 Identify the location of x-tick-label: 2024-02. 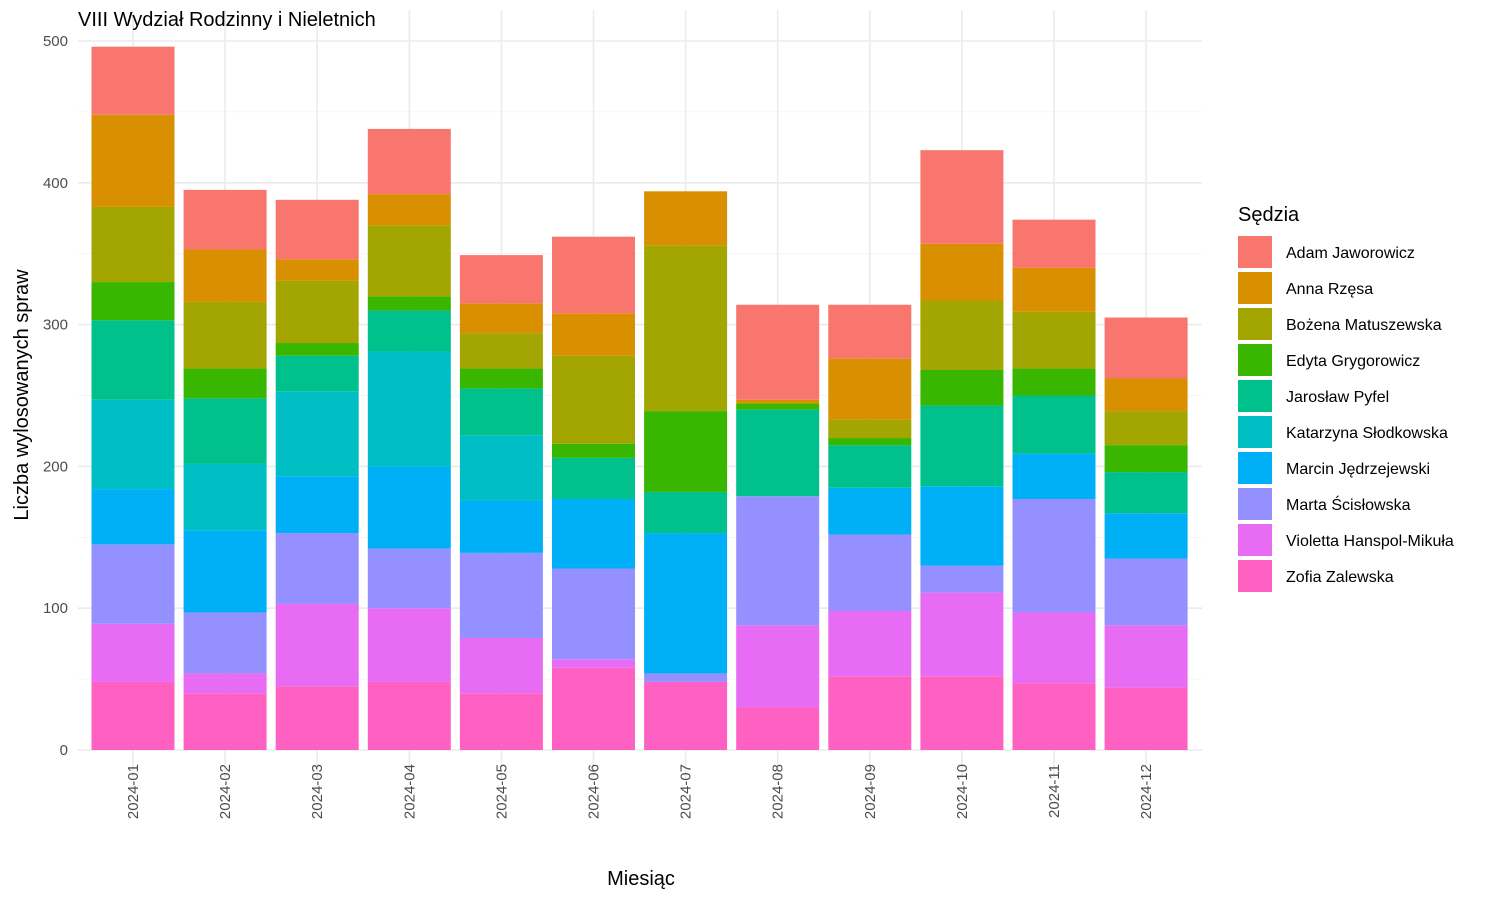
(225, 791).